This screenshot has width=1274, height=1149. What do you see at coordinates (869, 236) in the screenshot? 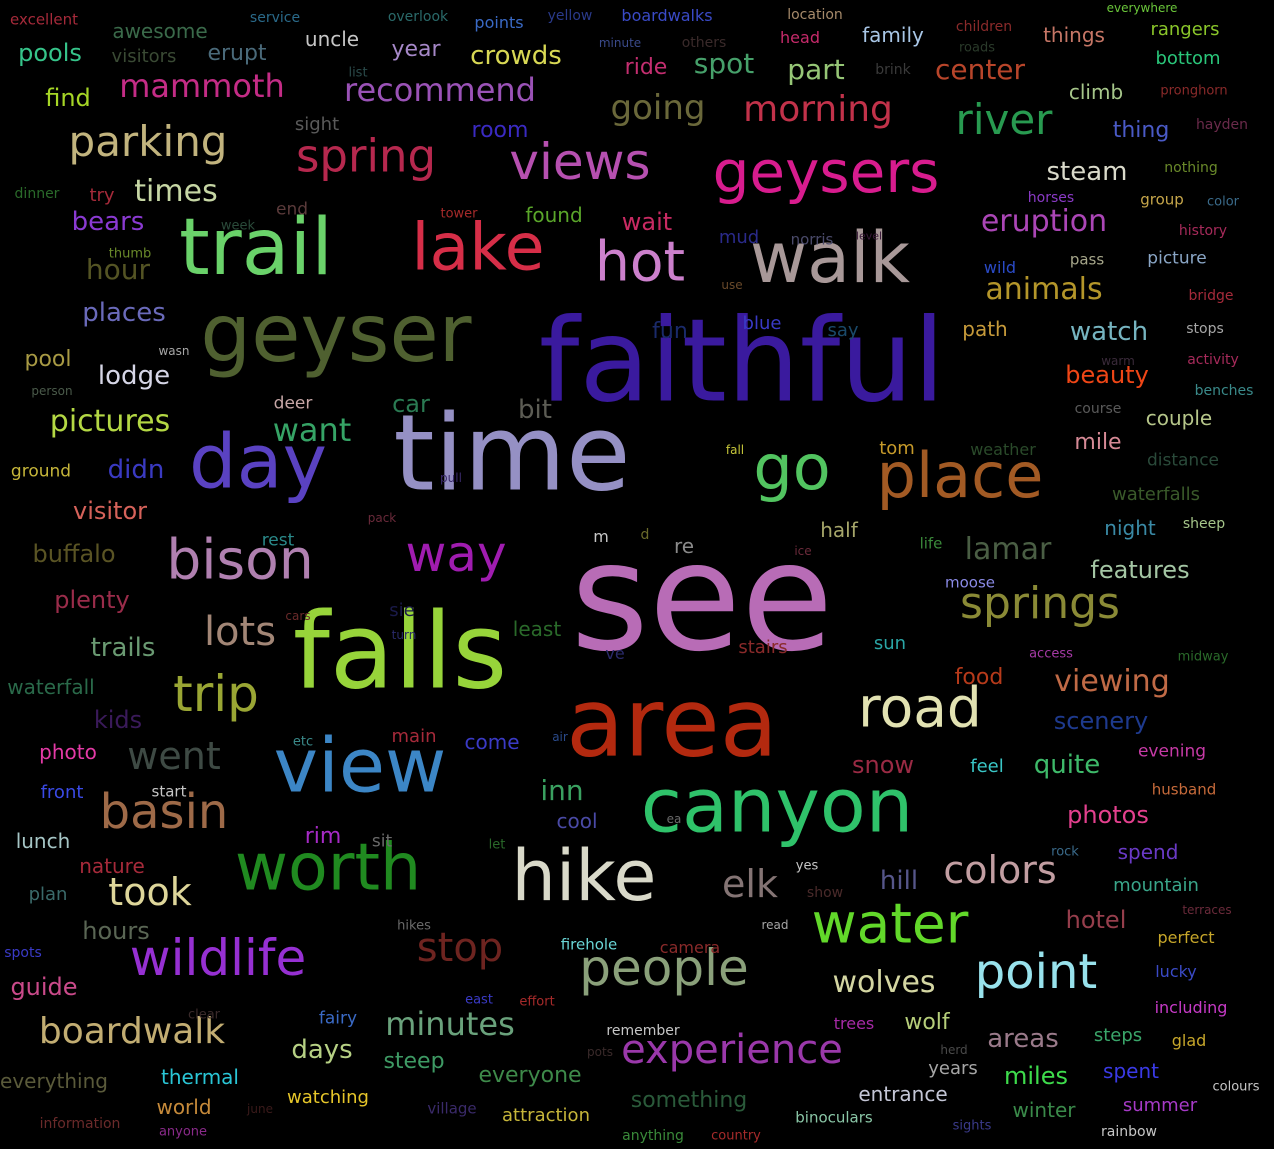
I see `word-level: level` at bounding box center [869, 236].